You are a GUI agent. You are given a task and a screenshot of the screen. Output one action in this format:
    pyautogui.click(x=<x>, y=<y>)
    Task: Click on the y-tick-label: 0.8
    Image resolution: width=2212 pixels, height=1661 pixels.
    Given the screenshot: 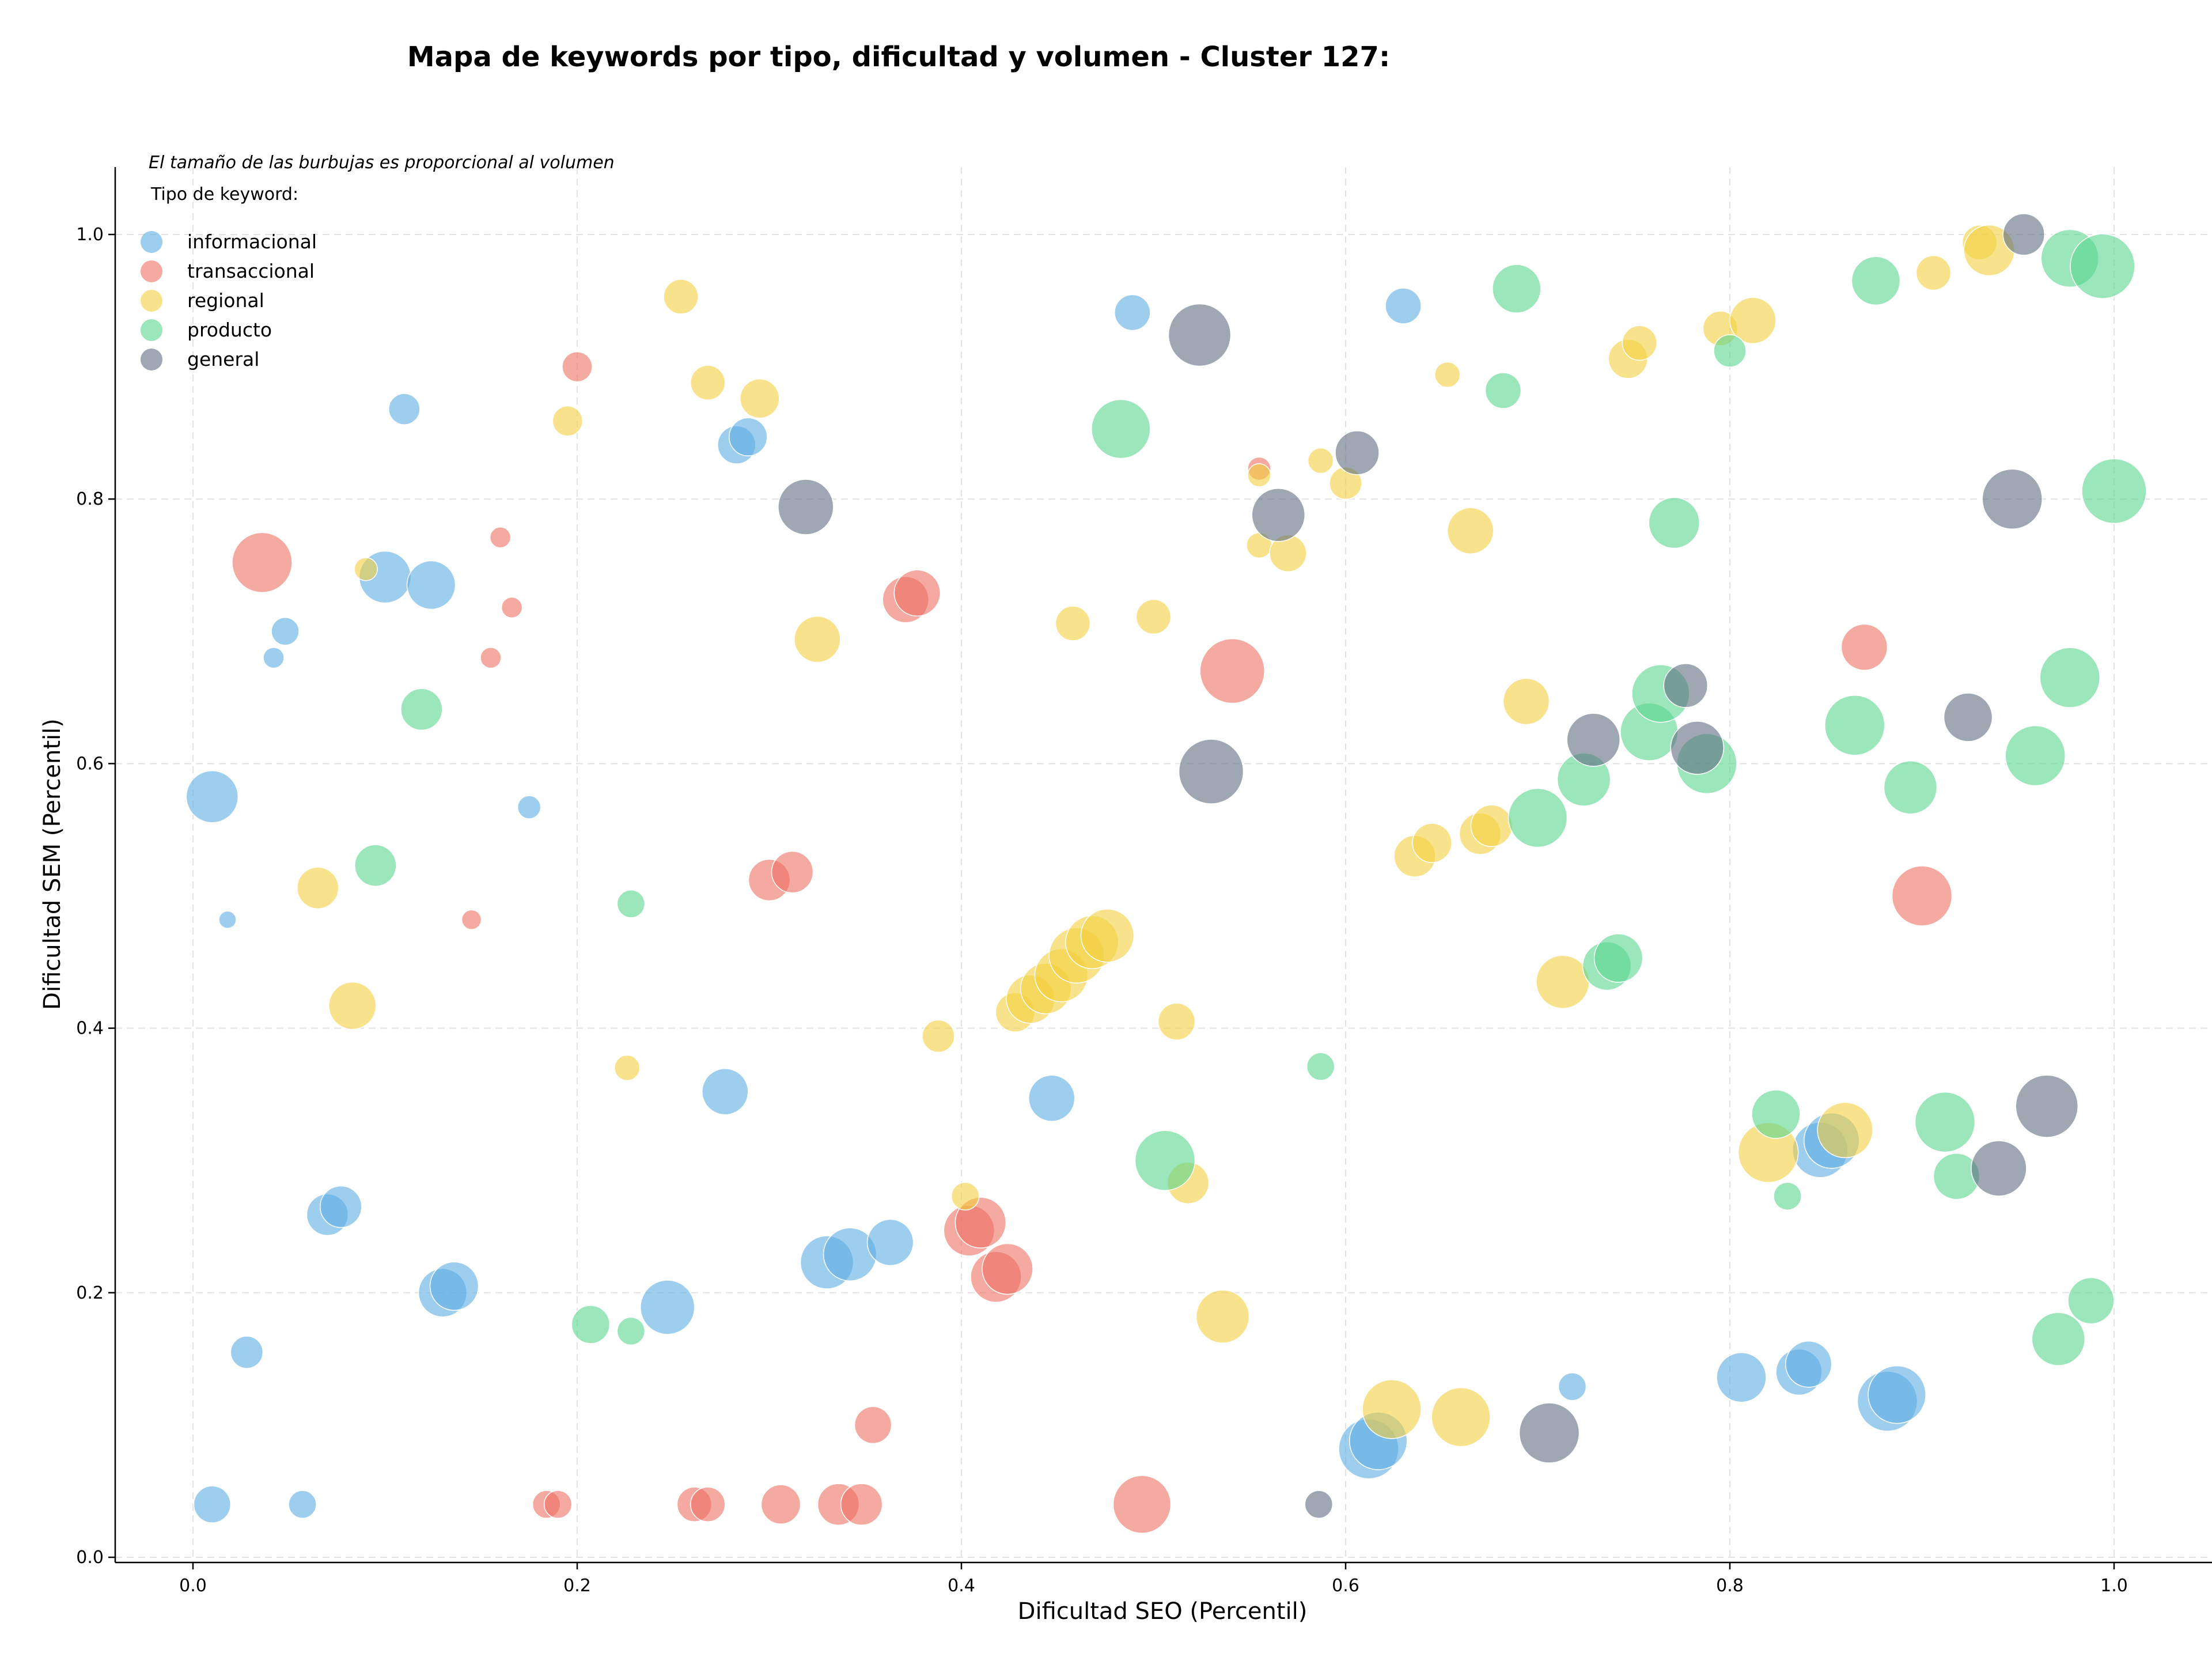 What is the action you would take?
    pyautogui.click(x=90, y=499)
    